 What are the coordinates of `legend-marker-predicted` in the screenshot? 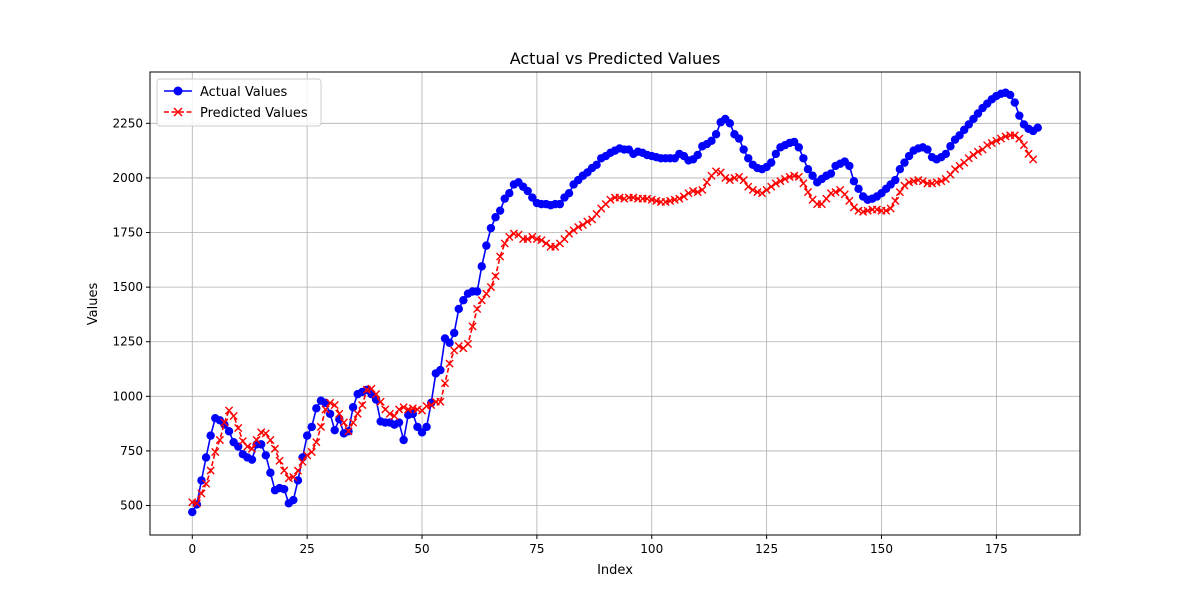 It's located at (178, 112).